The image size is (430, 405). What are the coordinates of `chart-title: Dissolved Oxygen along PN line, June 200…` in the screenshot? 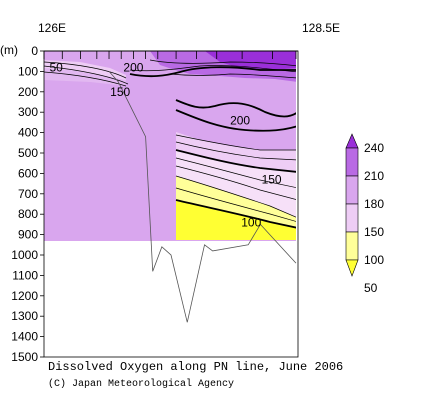 It's located at (195, 367).